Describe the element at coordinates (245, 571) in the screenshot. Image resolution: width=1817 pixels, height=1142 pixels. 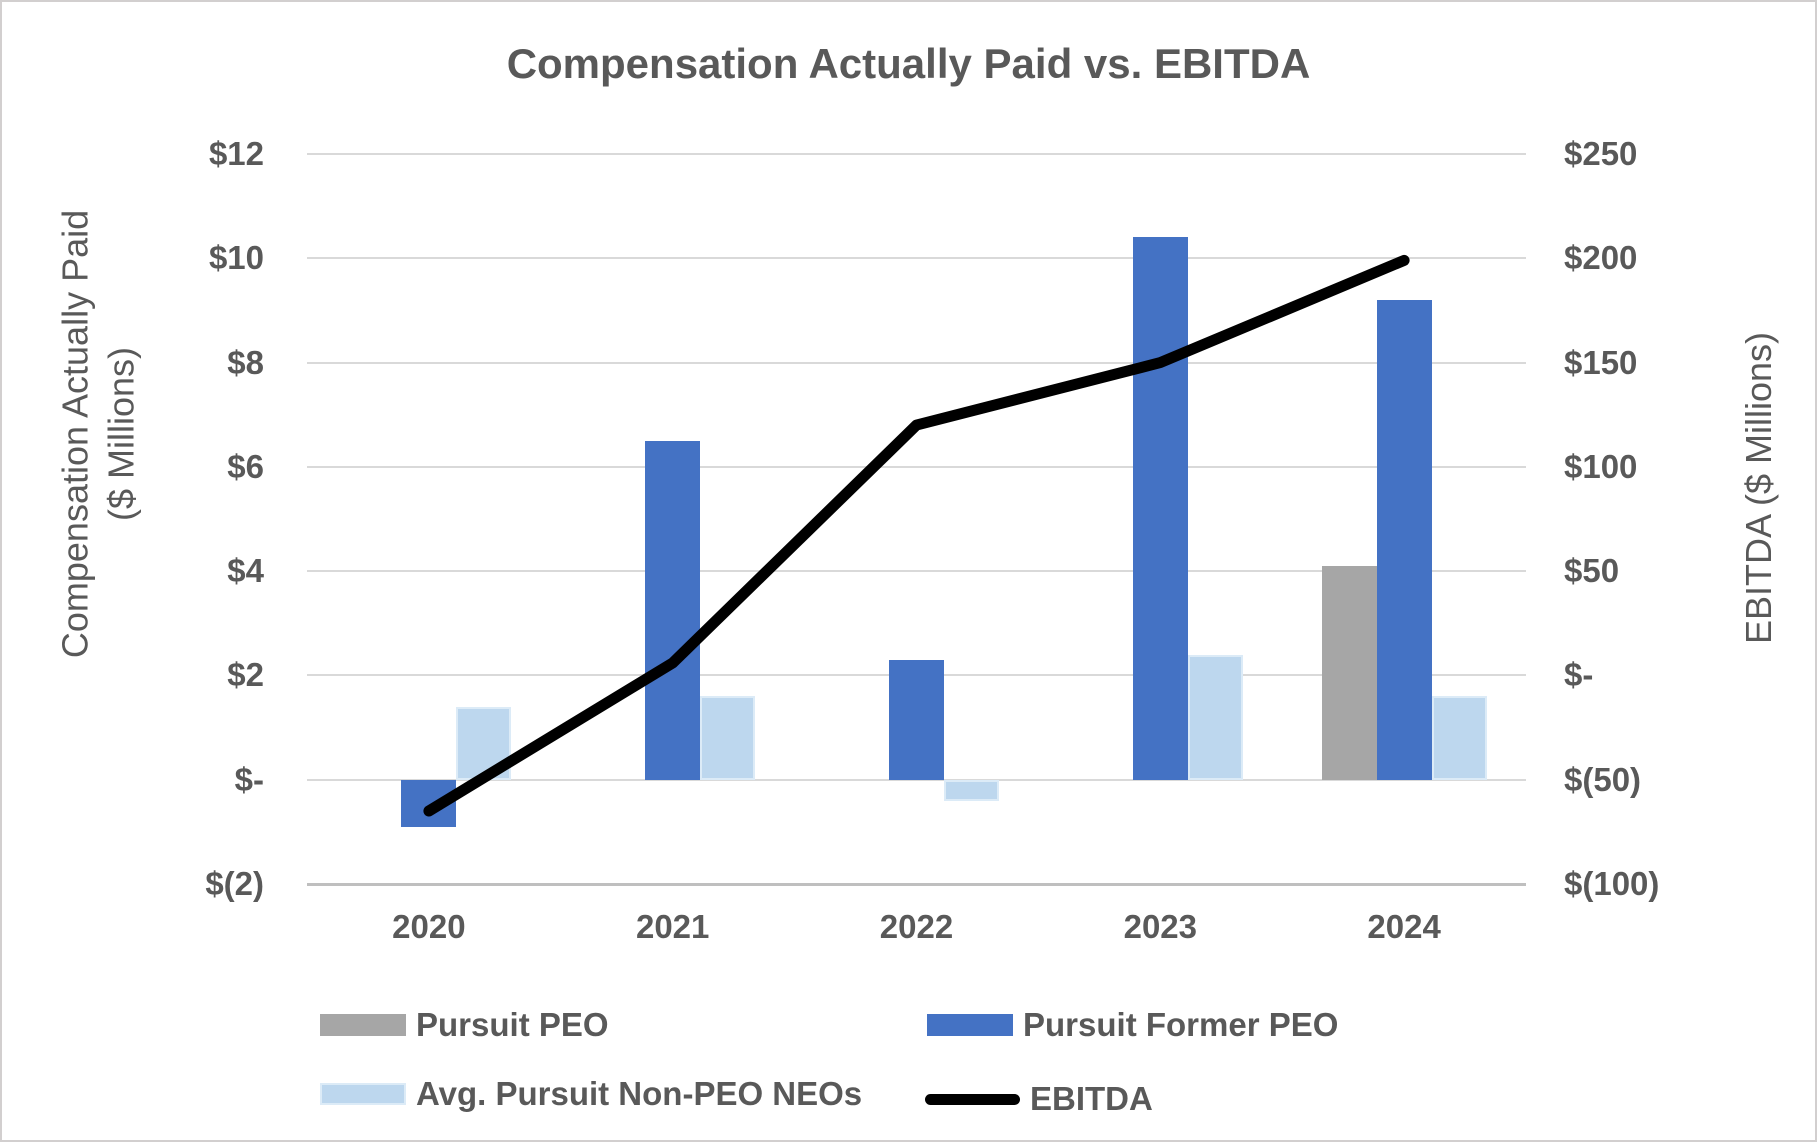
I see `y-axis-tick-label-left: $4` at that location.